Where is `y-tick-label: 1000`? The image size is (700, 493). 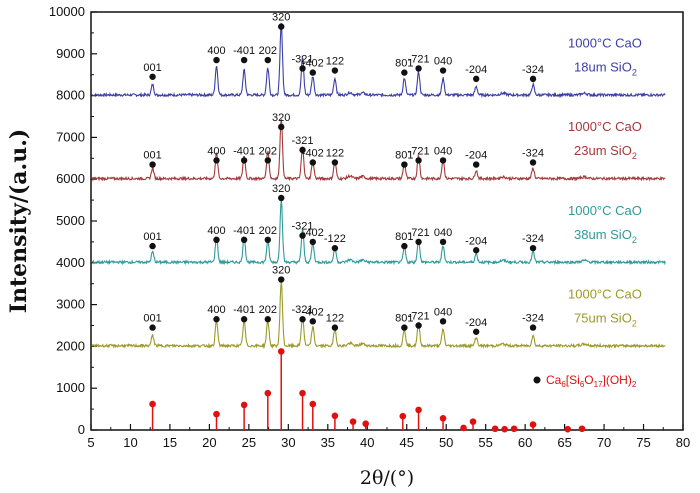
y-tick-label: 1000 is located at coordinates (70, 387).